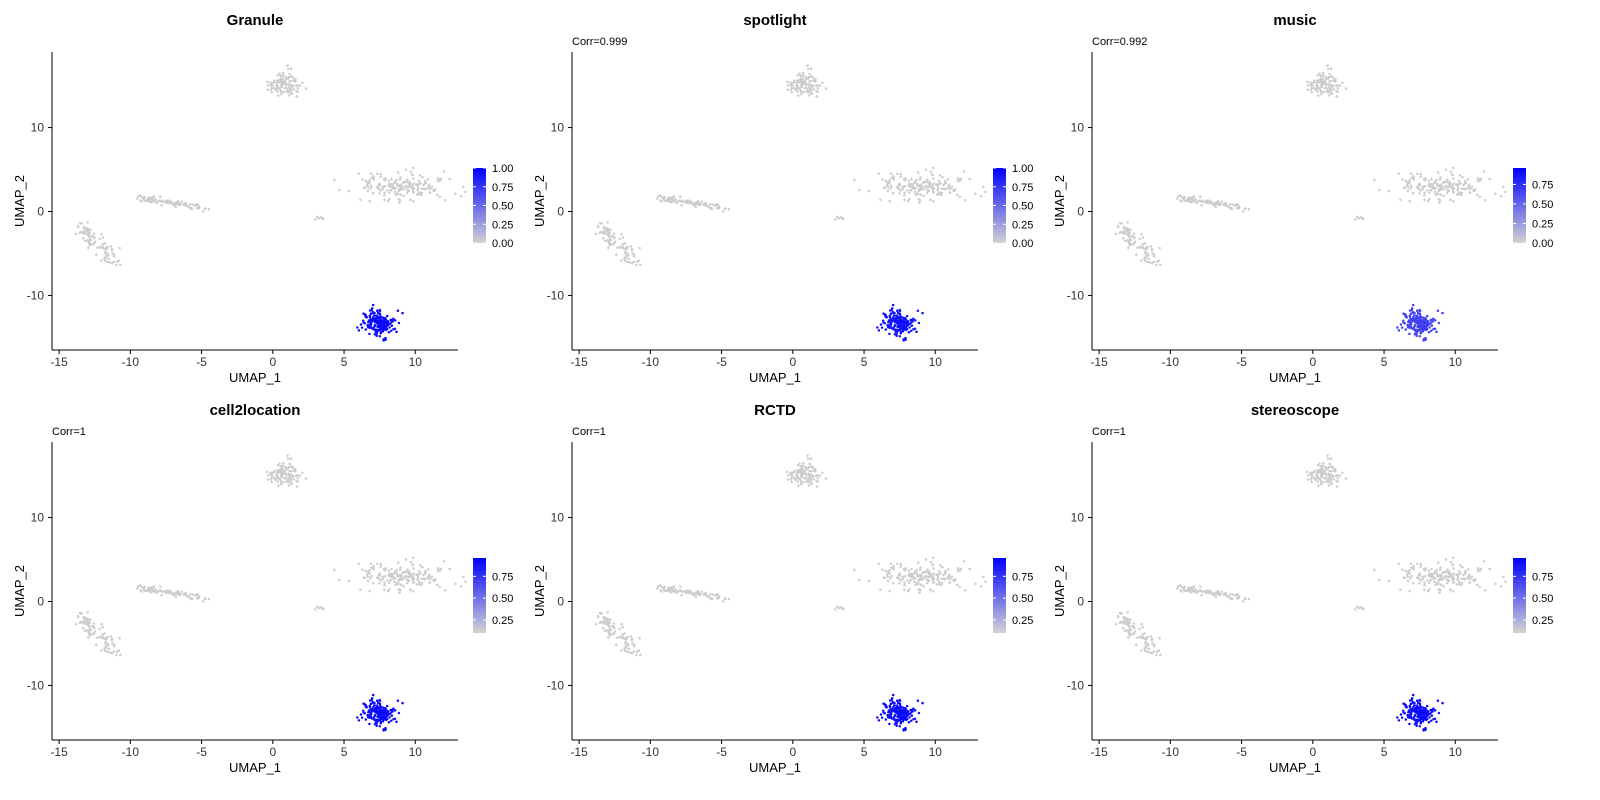  What do you see at coordinates (1542, 244) in the screenshot?
I see `colorbar-tick-label: 0.00` at bounding box center [1542, 244].